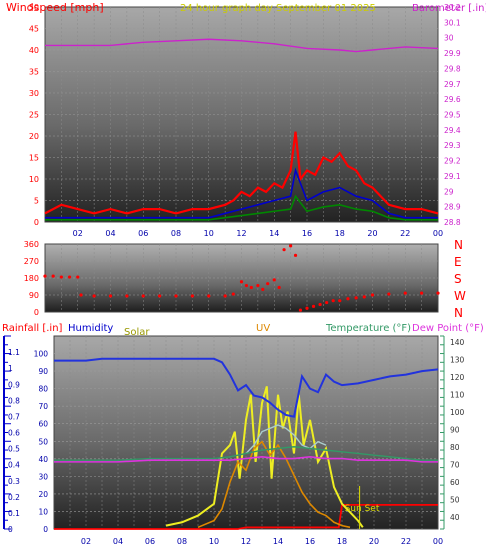 The image size is (486, 559). I want to click on chart-title: 24 hour graph day September 01 2025, so click(278, 8).